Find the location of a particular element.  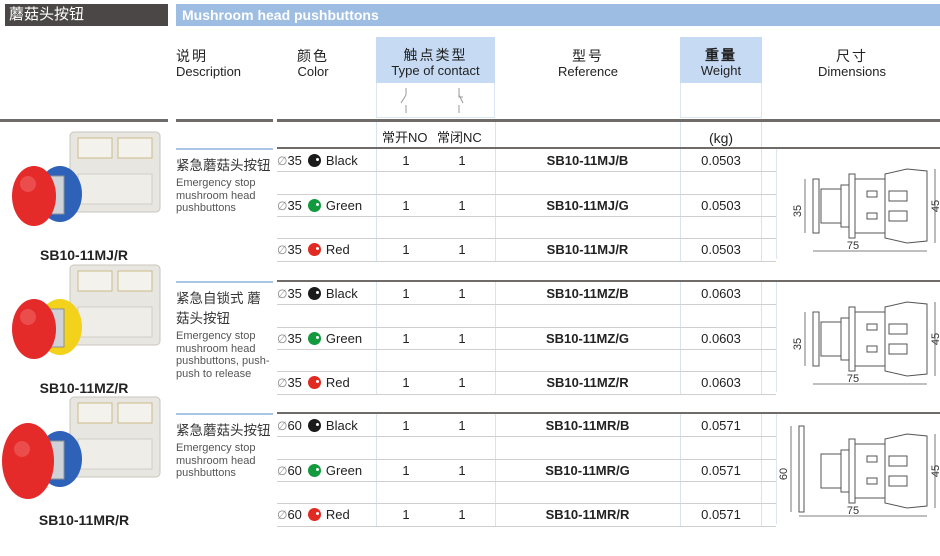

table-row: ∅35 Red 1 1 SB10-11MZ/R 0.0603 is located at coordinates (526, 383).